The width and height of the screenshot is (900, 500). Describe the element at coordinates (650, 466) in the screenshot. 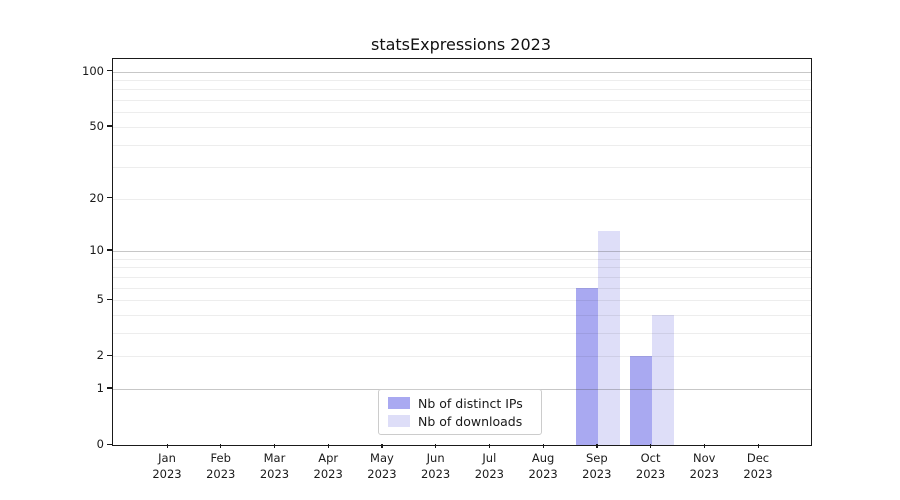

I see `x-tick-label-oct: Oct 2023` at that location.